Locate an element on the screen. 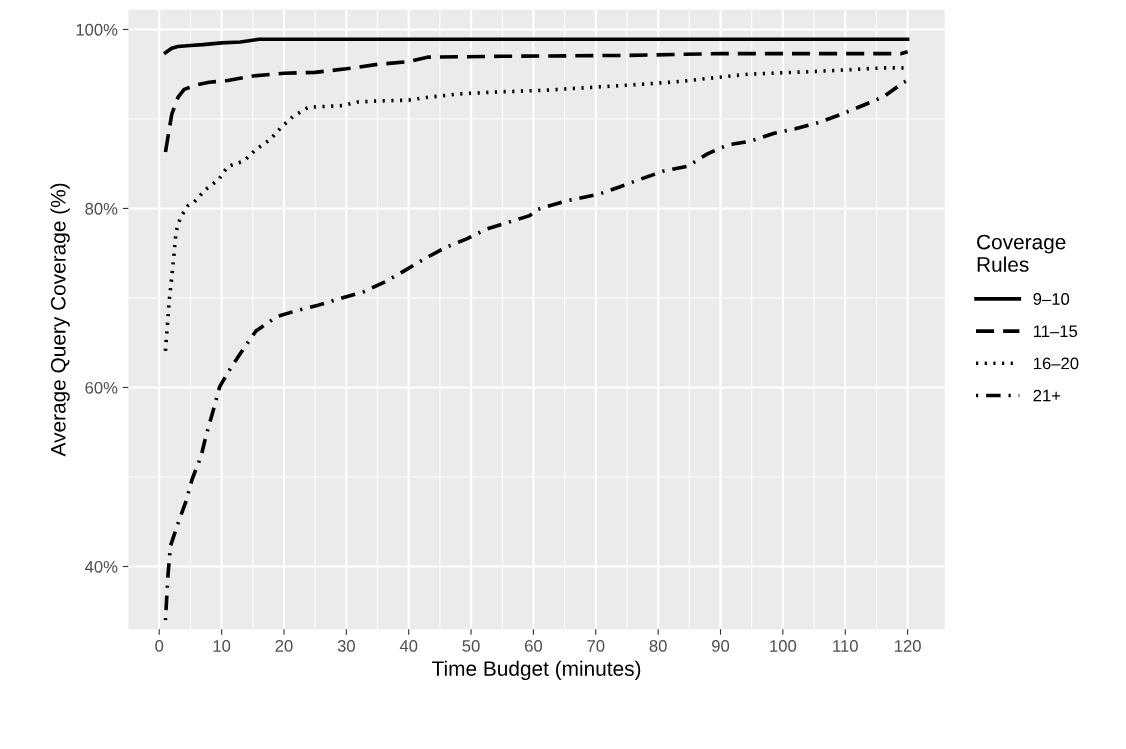  x-axis-title: Time Budget (minutes) is located at coordinates (536, 670).